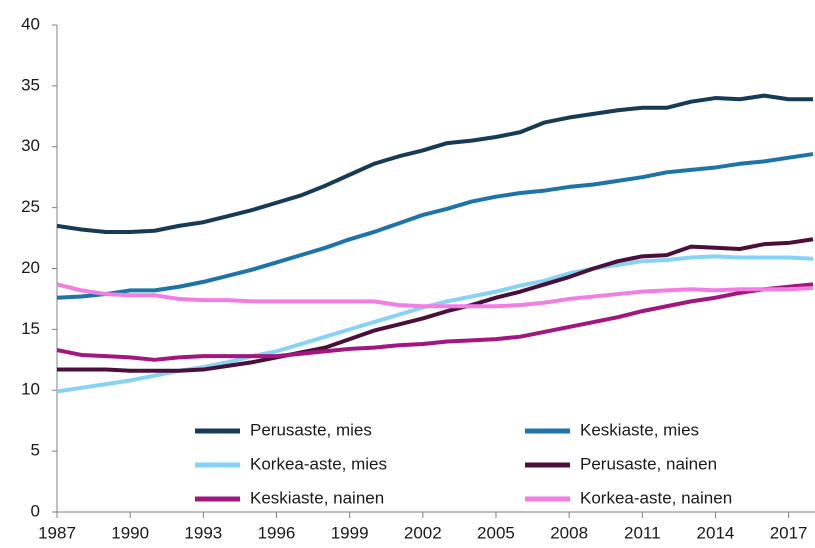 The image size is (815, 548). Describe the element at coordinates (30, 267) in the screenshot. I see `y-tick-label: 20` at that location.